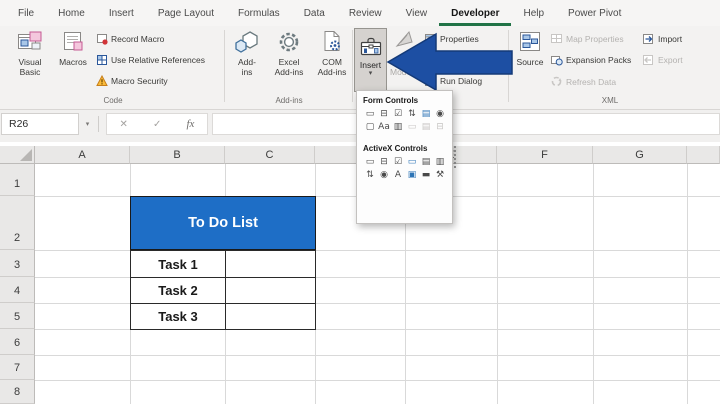 This screenshot has height=404, width=720. What do you see at coordinates (398, 175) in the screenshot?
I see `activex-label-icon: A` at bounding box center [398, 175].